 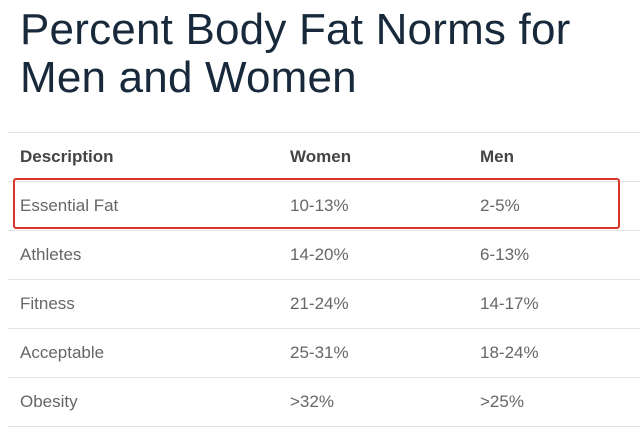 I want to click on table-row: Obesity >32% >25%, so click(x=324, y=402).